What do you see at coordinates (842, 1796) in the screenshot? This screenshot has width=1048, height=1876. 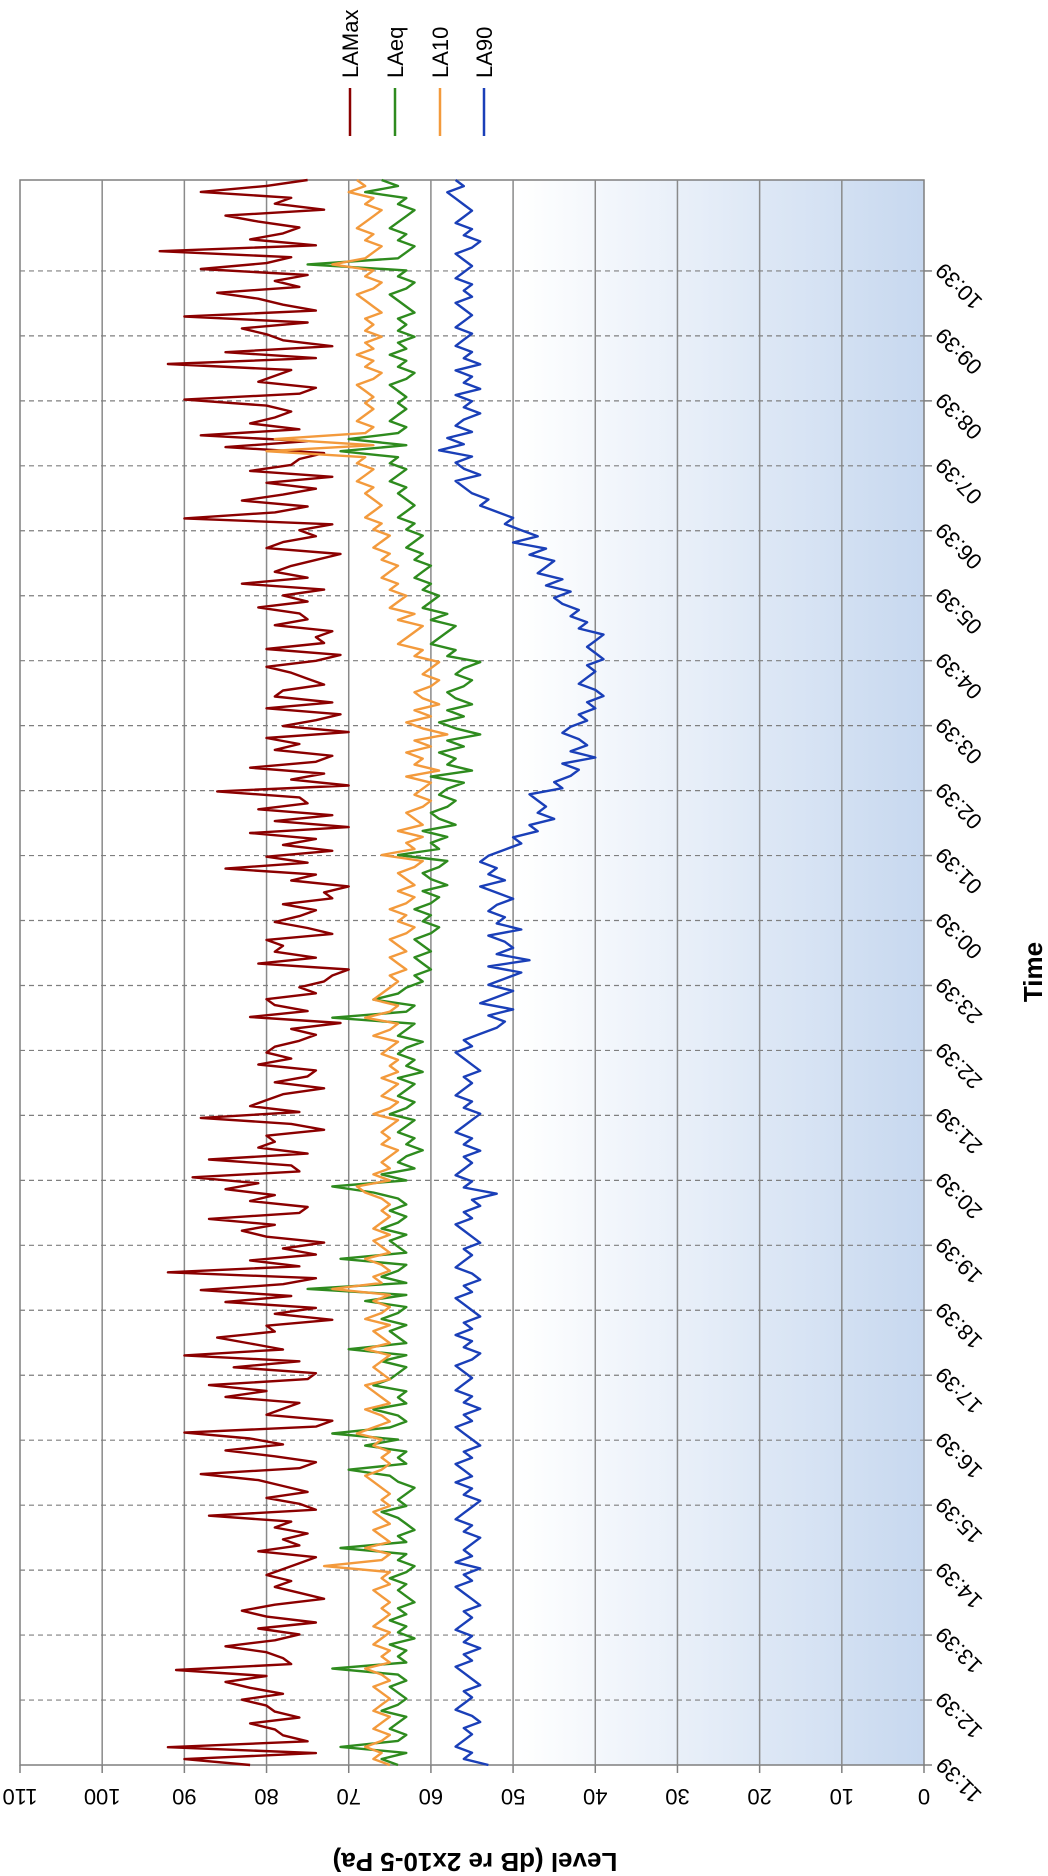 I see `ytick-label: 10` at bounding box center [842, 1796].